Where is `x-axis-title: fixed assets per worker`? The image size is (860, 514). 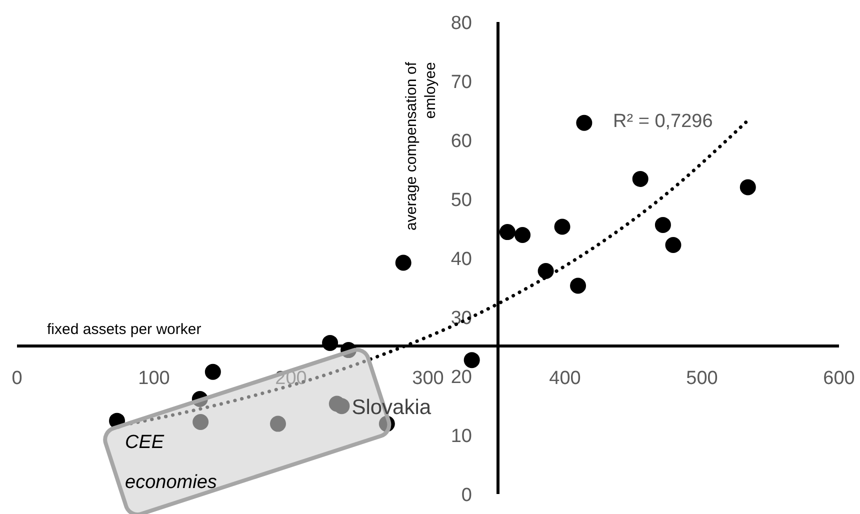
x-axis-title: fixed assets per worker is located at coordinates (124, 329).